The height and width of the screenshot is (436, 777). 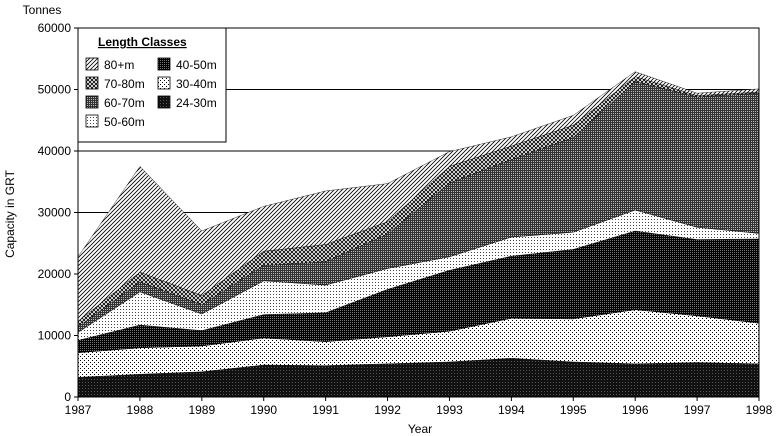 I want to click on y-tick-labels: 0 10000 20000 30000 40000 50000 60000, so click(x=55, y=212).